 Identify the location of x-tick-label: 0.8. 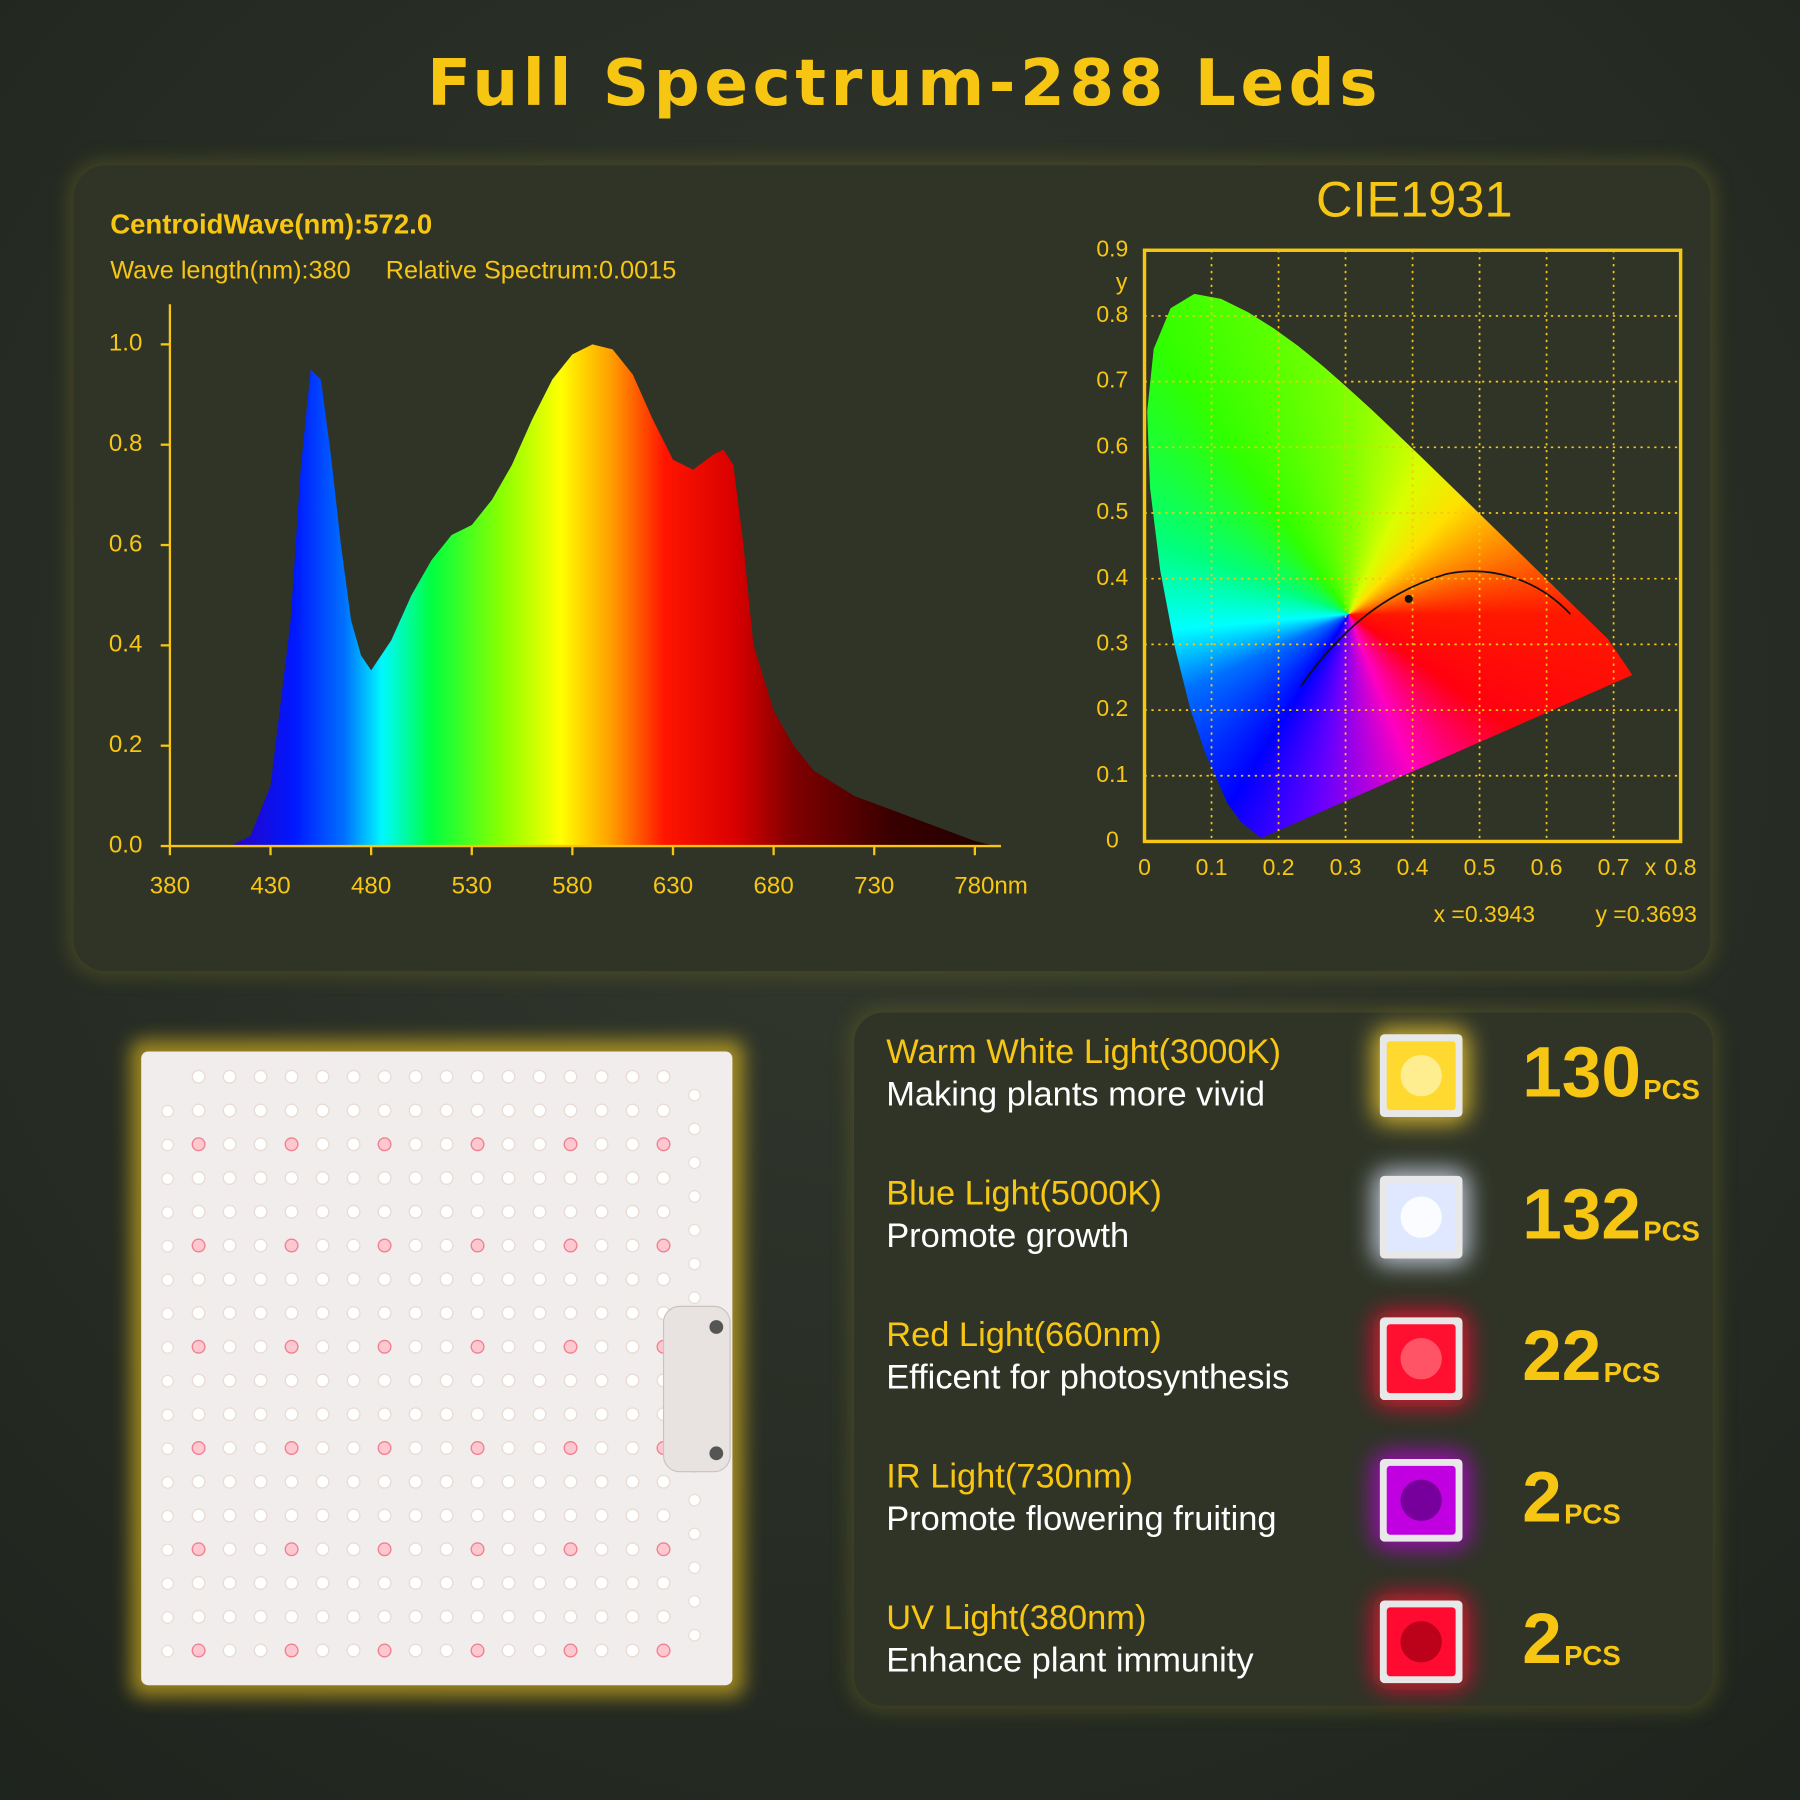
(1681, 867).